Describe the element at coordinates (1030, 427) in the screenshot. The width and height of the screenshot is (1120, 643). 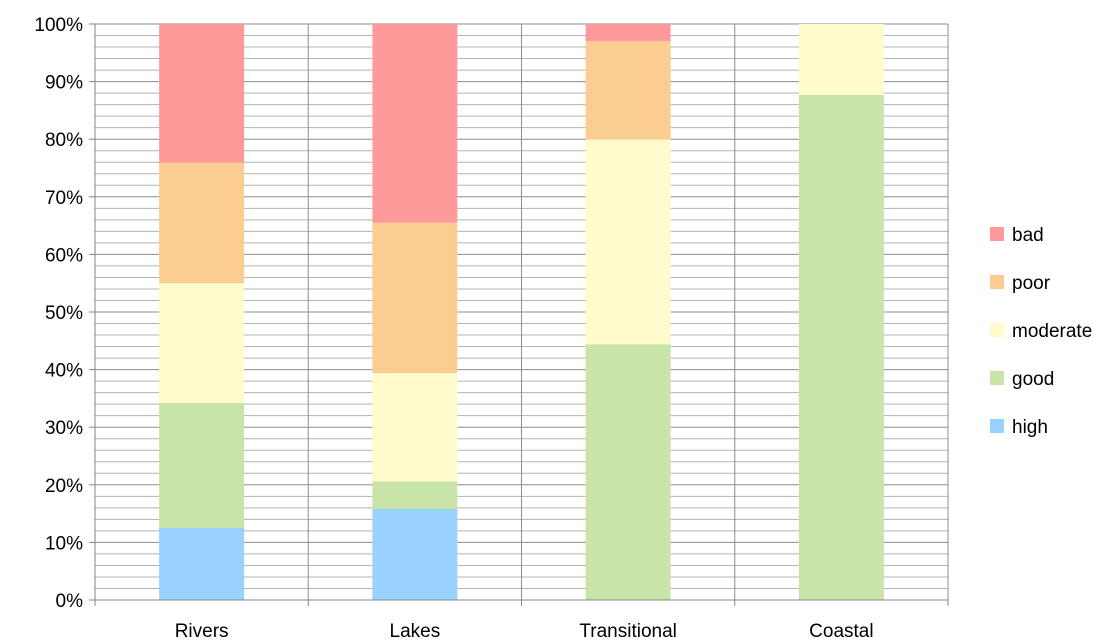
I see `legend-label-high: high` at that location.